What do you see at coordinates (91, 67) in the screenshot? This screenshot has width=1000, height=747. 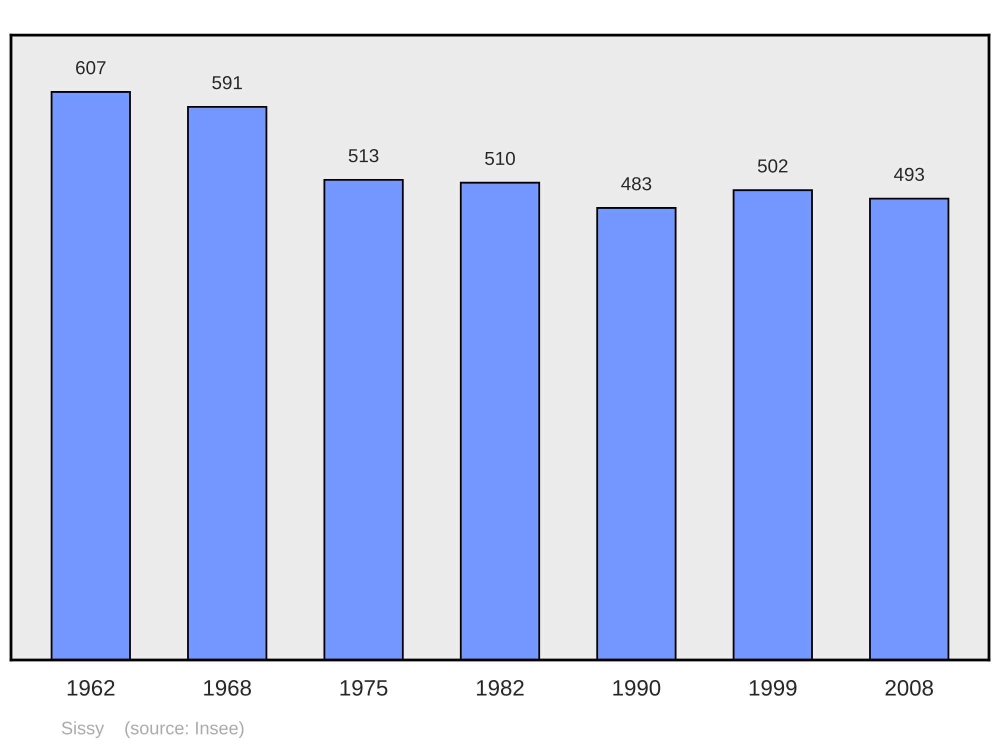 I see `data-label: 607` at bounding box center [91, 67].